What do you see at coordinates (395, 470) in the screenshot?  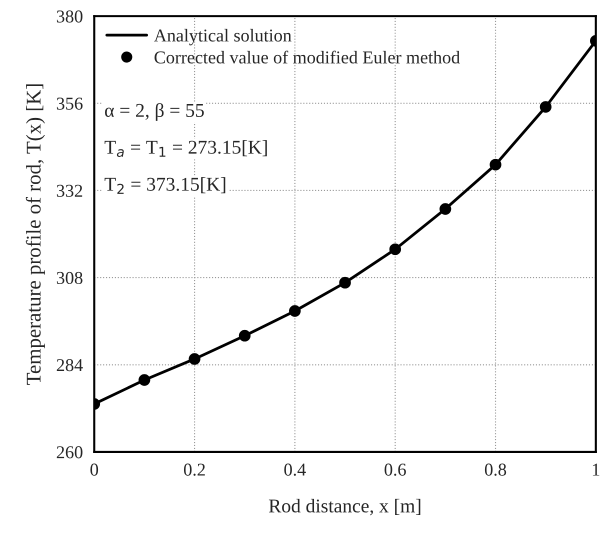 I see `x-tick-label: 0.6` at bounding box center [395, 470].